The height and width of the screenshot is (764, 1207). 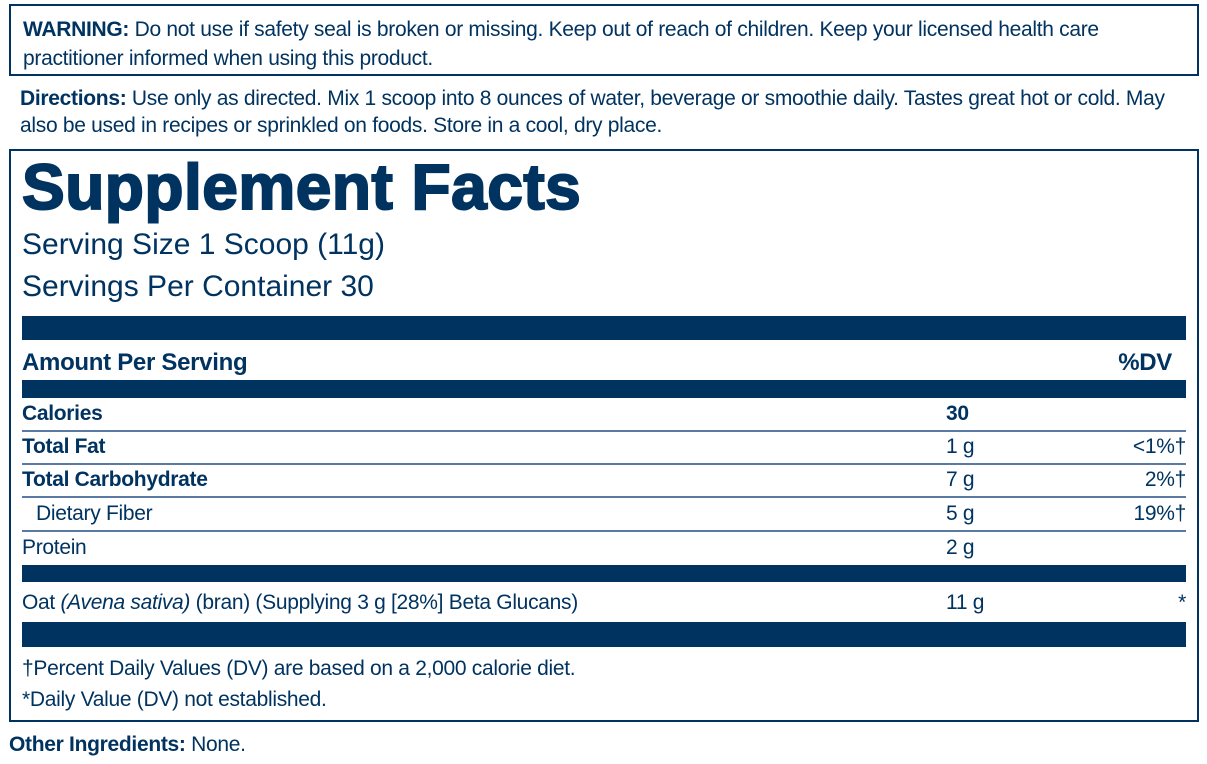 What do you see at coordinates (203, 244) in the screenshot?
I see `serving-size: Serving Size 1 Scoop (11g)` at bounding box center [203, 244].